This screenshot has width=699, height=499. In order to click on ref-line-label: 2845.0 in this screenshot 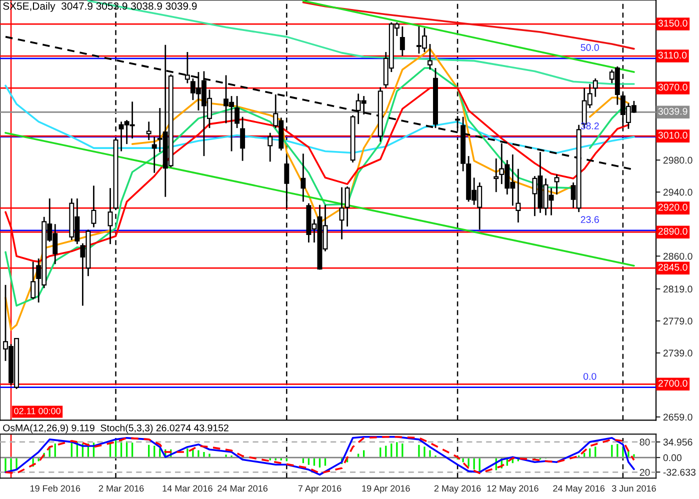, I will do `click(673, 267)`.